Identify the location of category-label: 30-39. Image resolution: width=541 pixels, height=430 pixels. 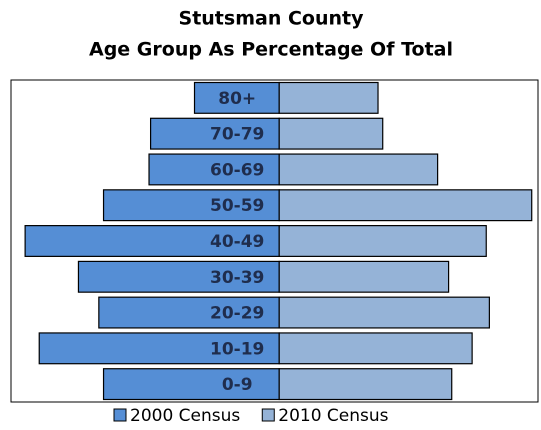
(237, 278).